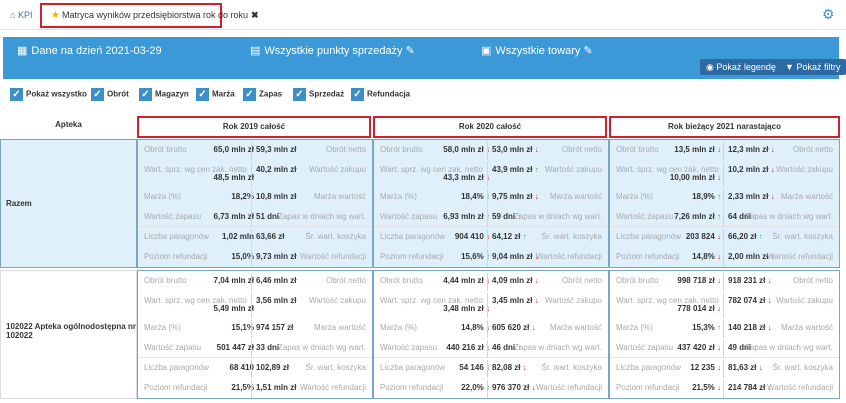 The width and height of the screenshot is (846, 403). Describe the element at coordinates (748, 169) in the screenshot. I see `value-text: 10,2 mln zł` at that location.